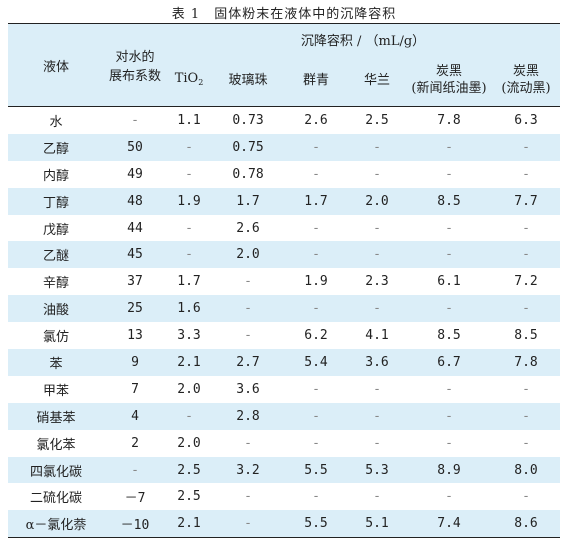  I want to click on group-sediment-volume-header: 沉降容积 / （mL/g）, so click(363, 38).